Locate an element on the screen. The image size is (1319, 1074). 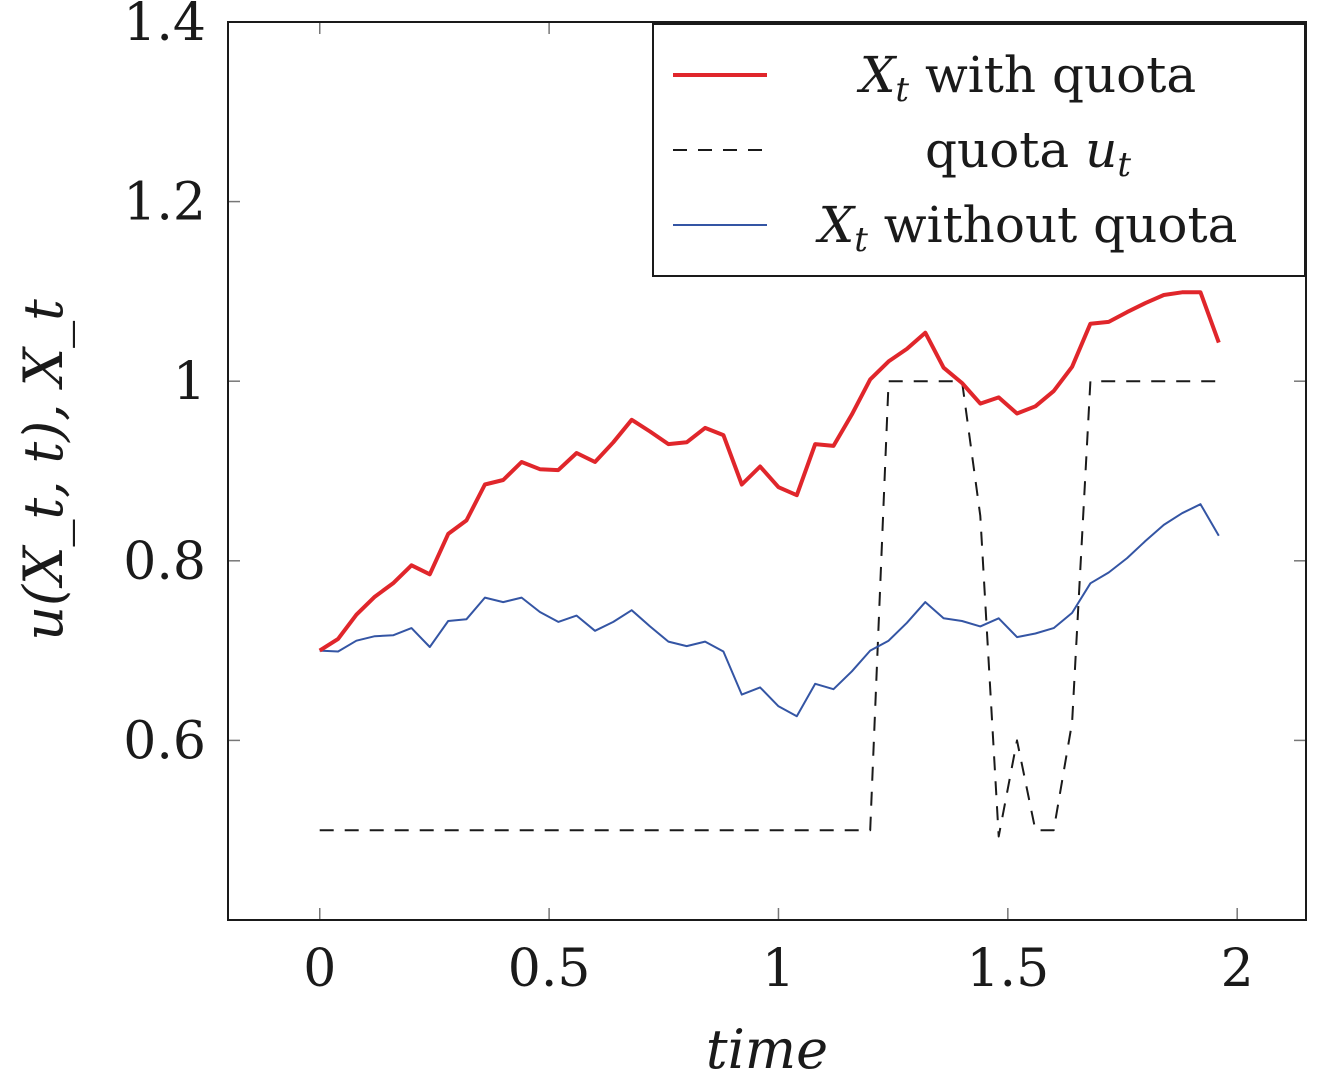
x-tick-label: 2 is located at coordinates (1237, 969).